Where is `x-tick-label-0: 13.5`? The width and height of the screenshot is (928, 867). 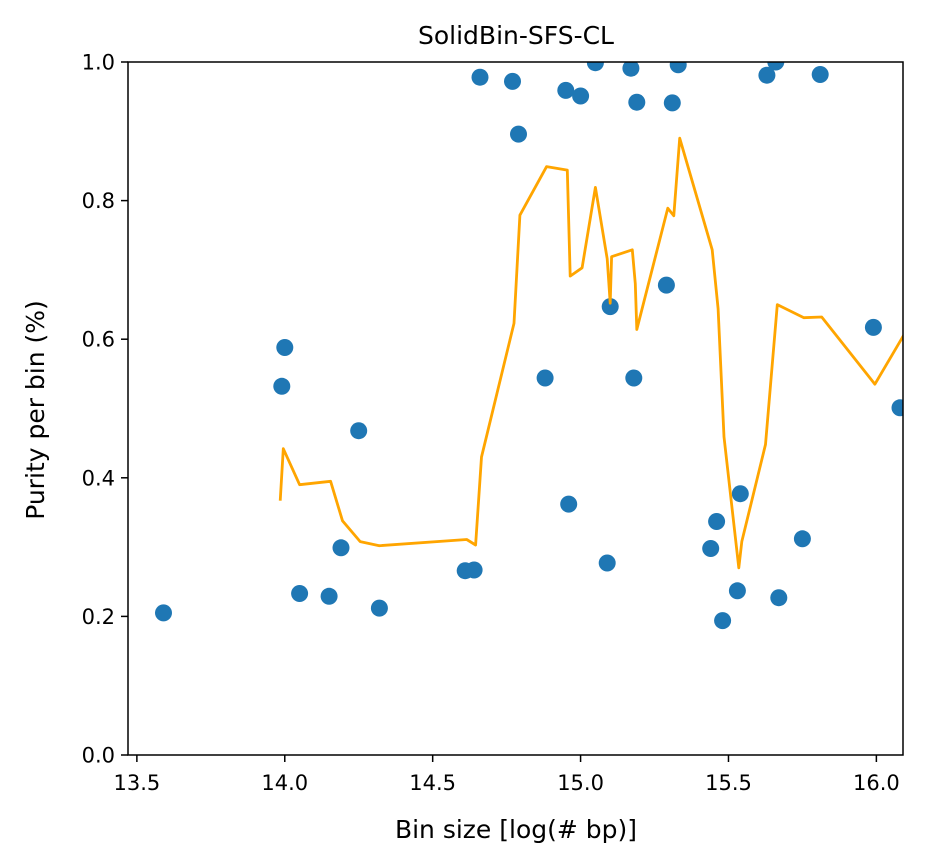
x-tick-label-0: 13.5 is located at coordinates (136, 783).